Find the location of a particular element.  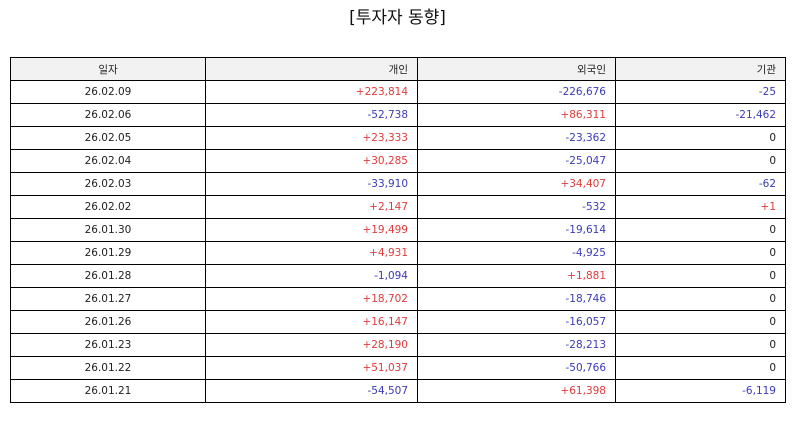

table-row: 26.01.23 +28,190 -28,213 0 is located at coordinates (398, 345).